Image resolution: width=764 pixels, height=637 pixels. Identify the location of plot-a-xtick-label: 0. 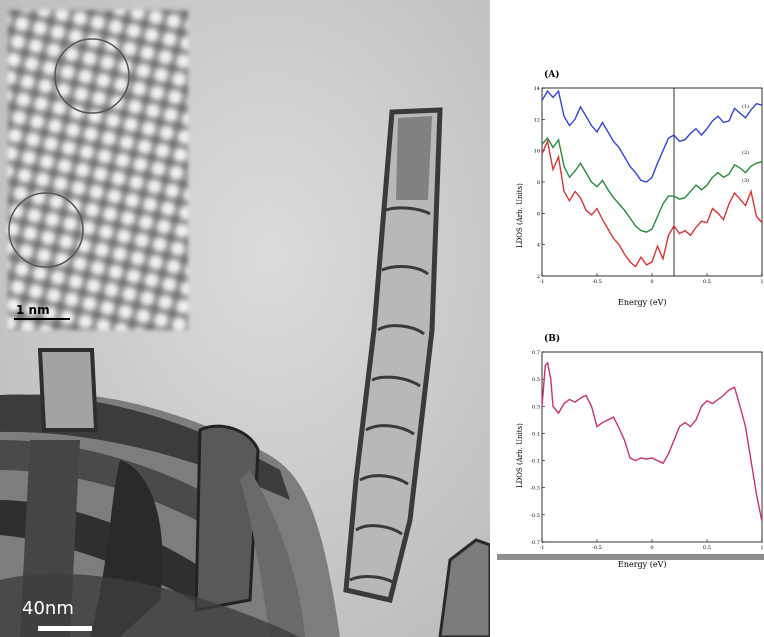
(651, 282).